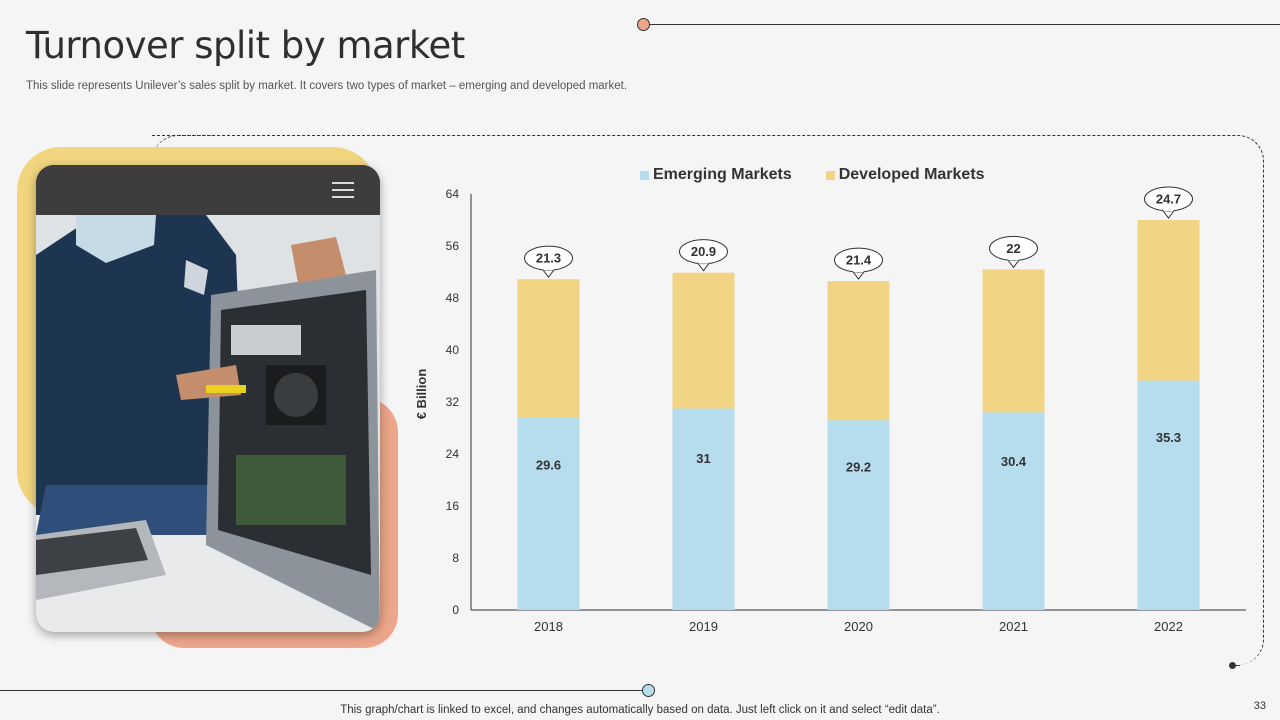 The width and height of the screenshot is (1280, 720). Describe the element at coordinates (703, 251) in the screenshot. I see `data-label-developed-2019: 20.9` at that location.